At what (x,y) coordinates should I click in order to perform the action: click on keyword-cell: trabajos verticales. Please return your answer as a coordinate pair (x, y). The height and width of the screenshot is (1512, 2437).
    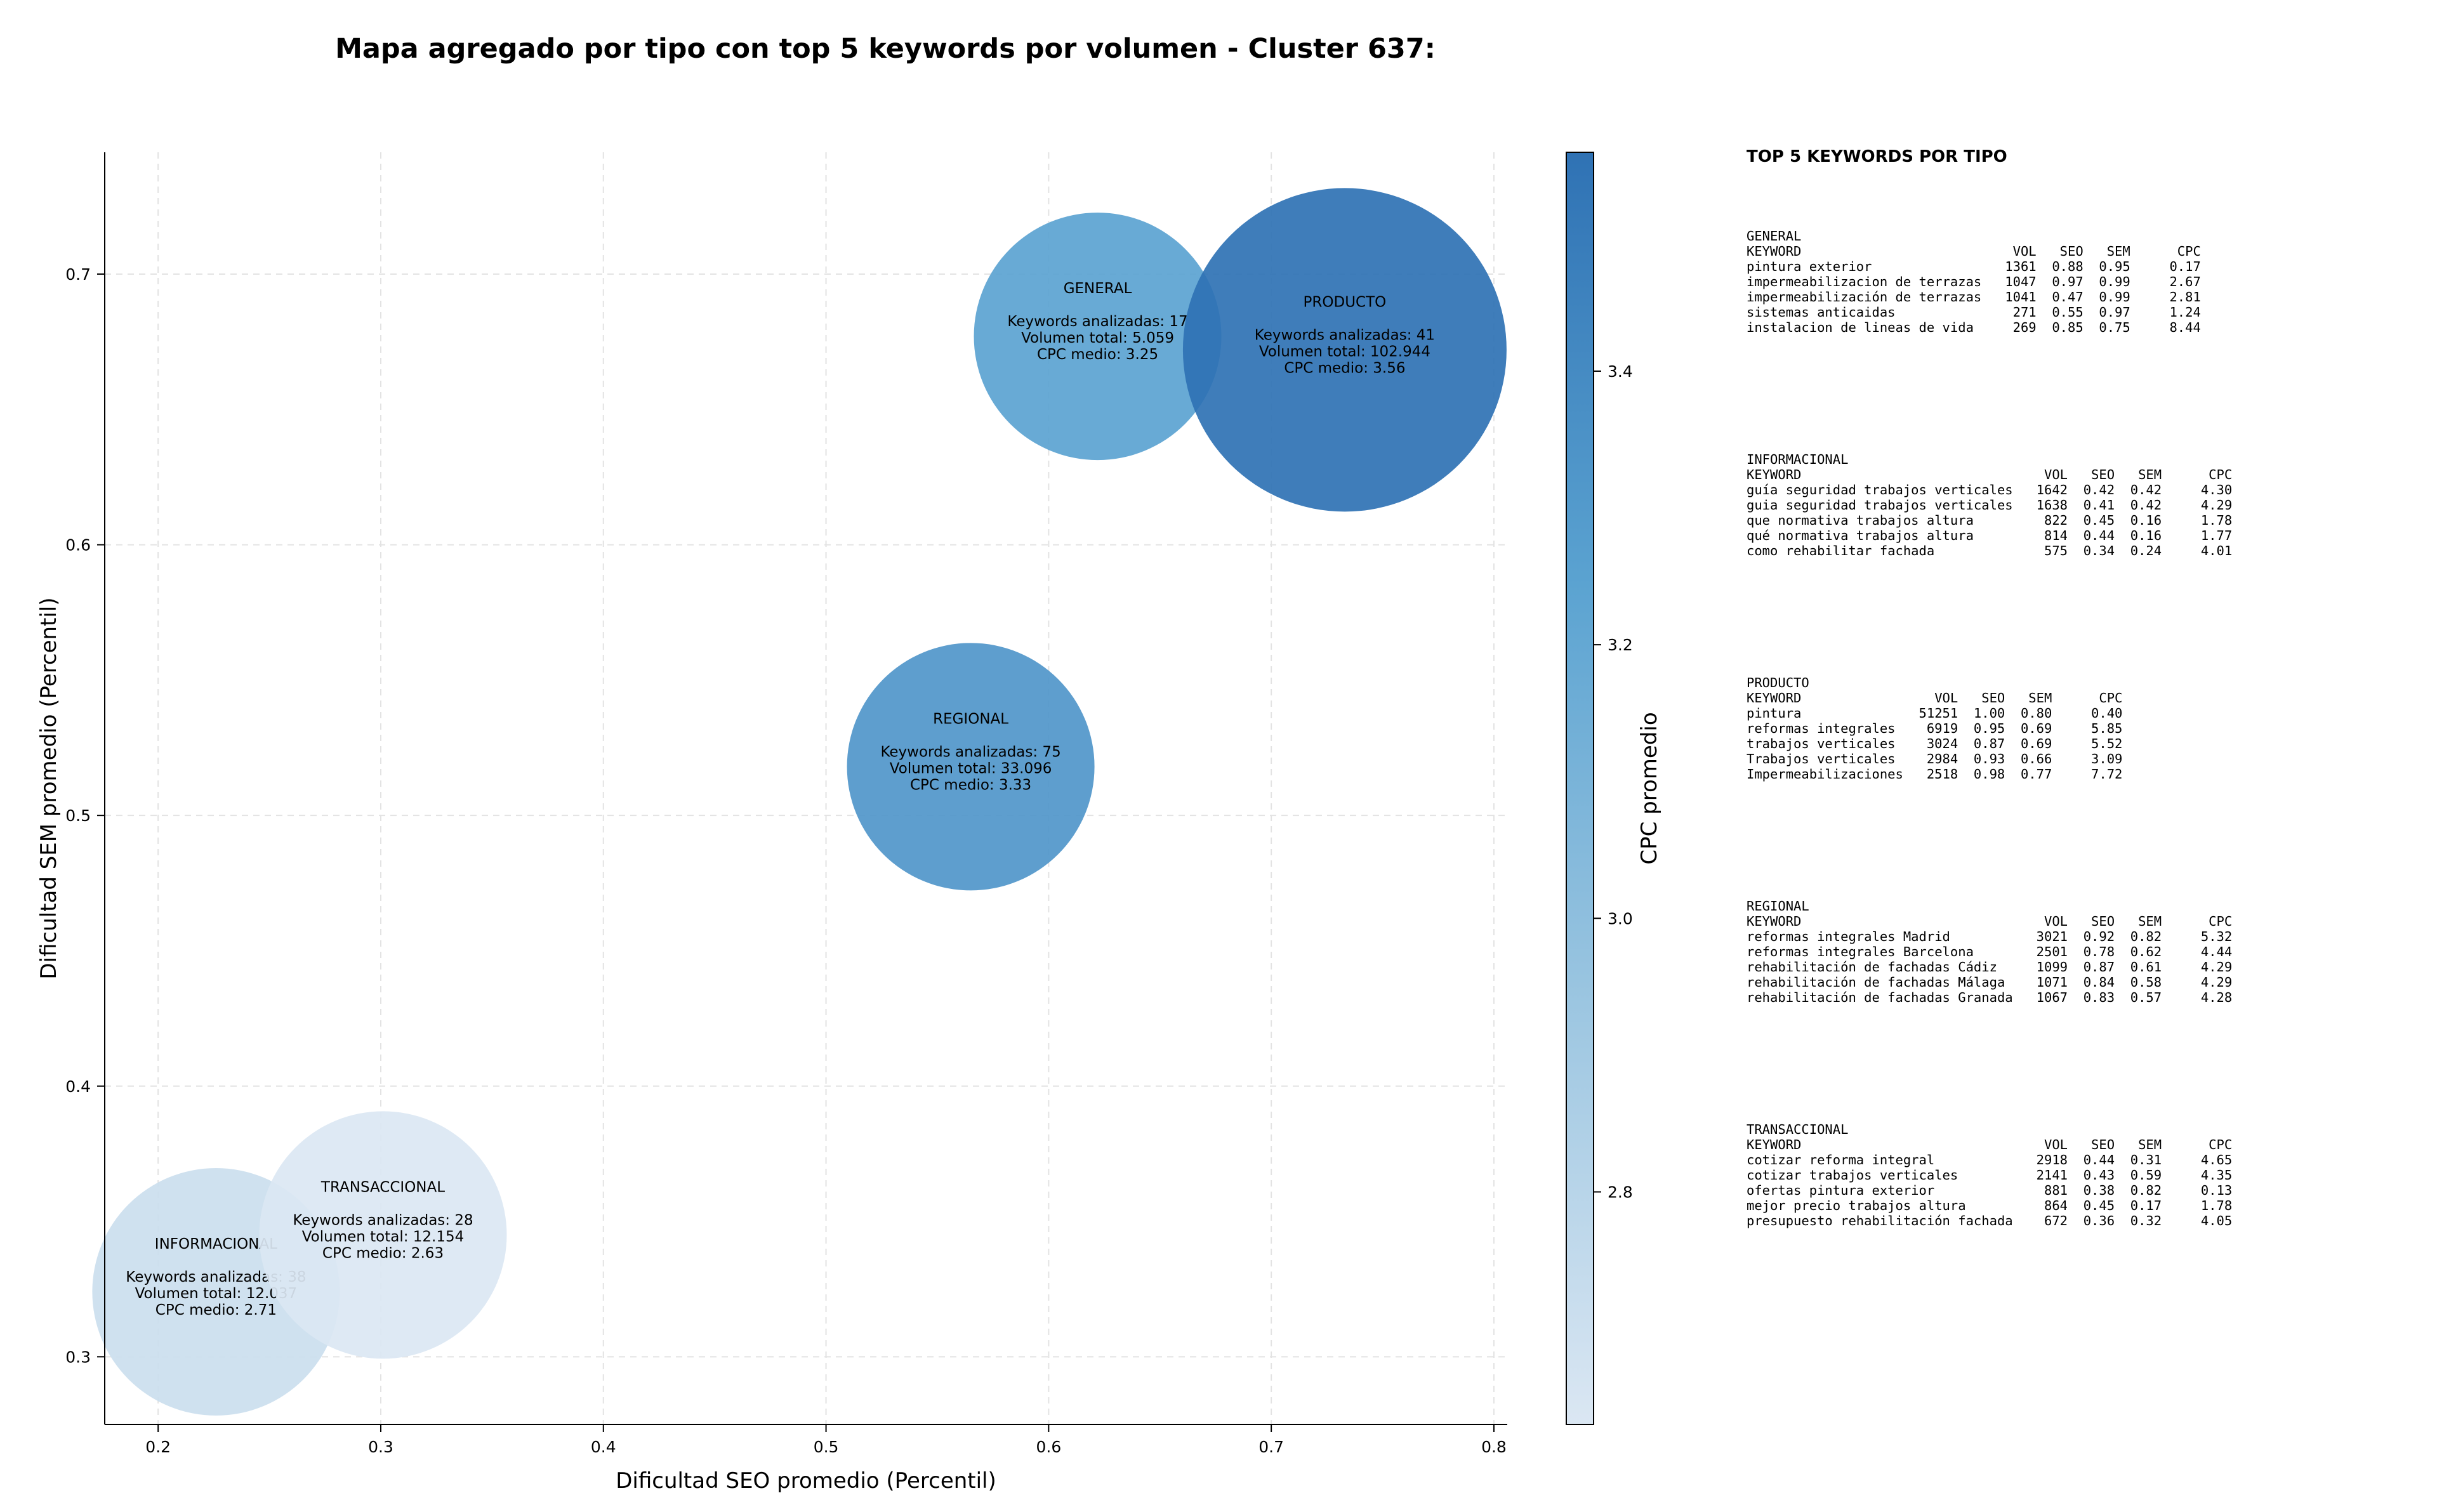
    Looking at the image, I should click on (1821, 743).